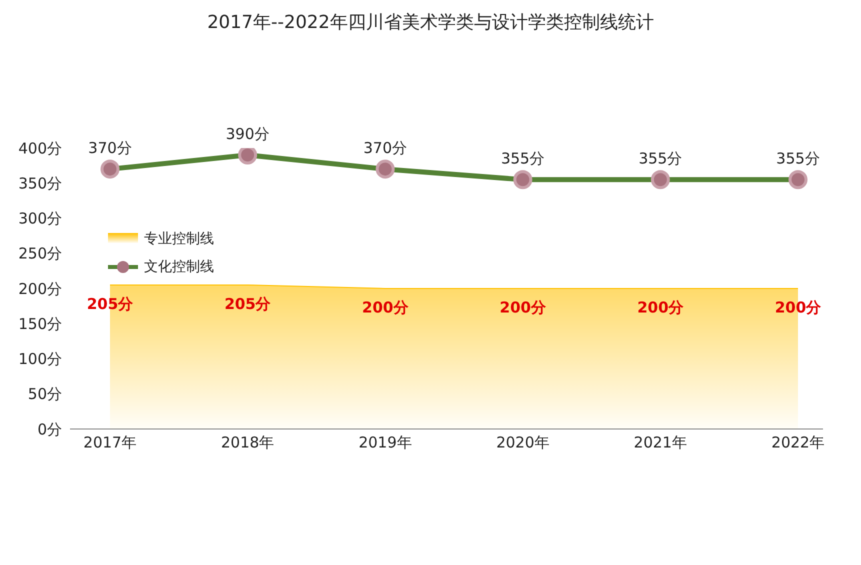  Describe the element at coordinates (247, 443) in the screenshot. I see `x-tick-label: 2018年` at that location.